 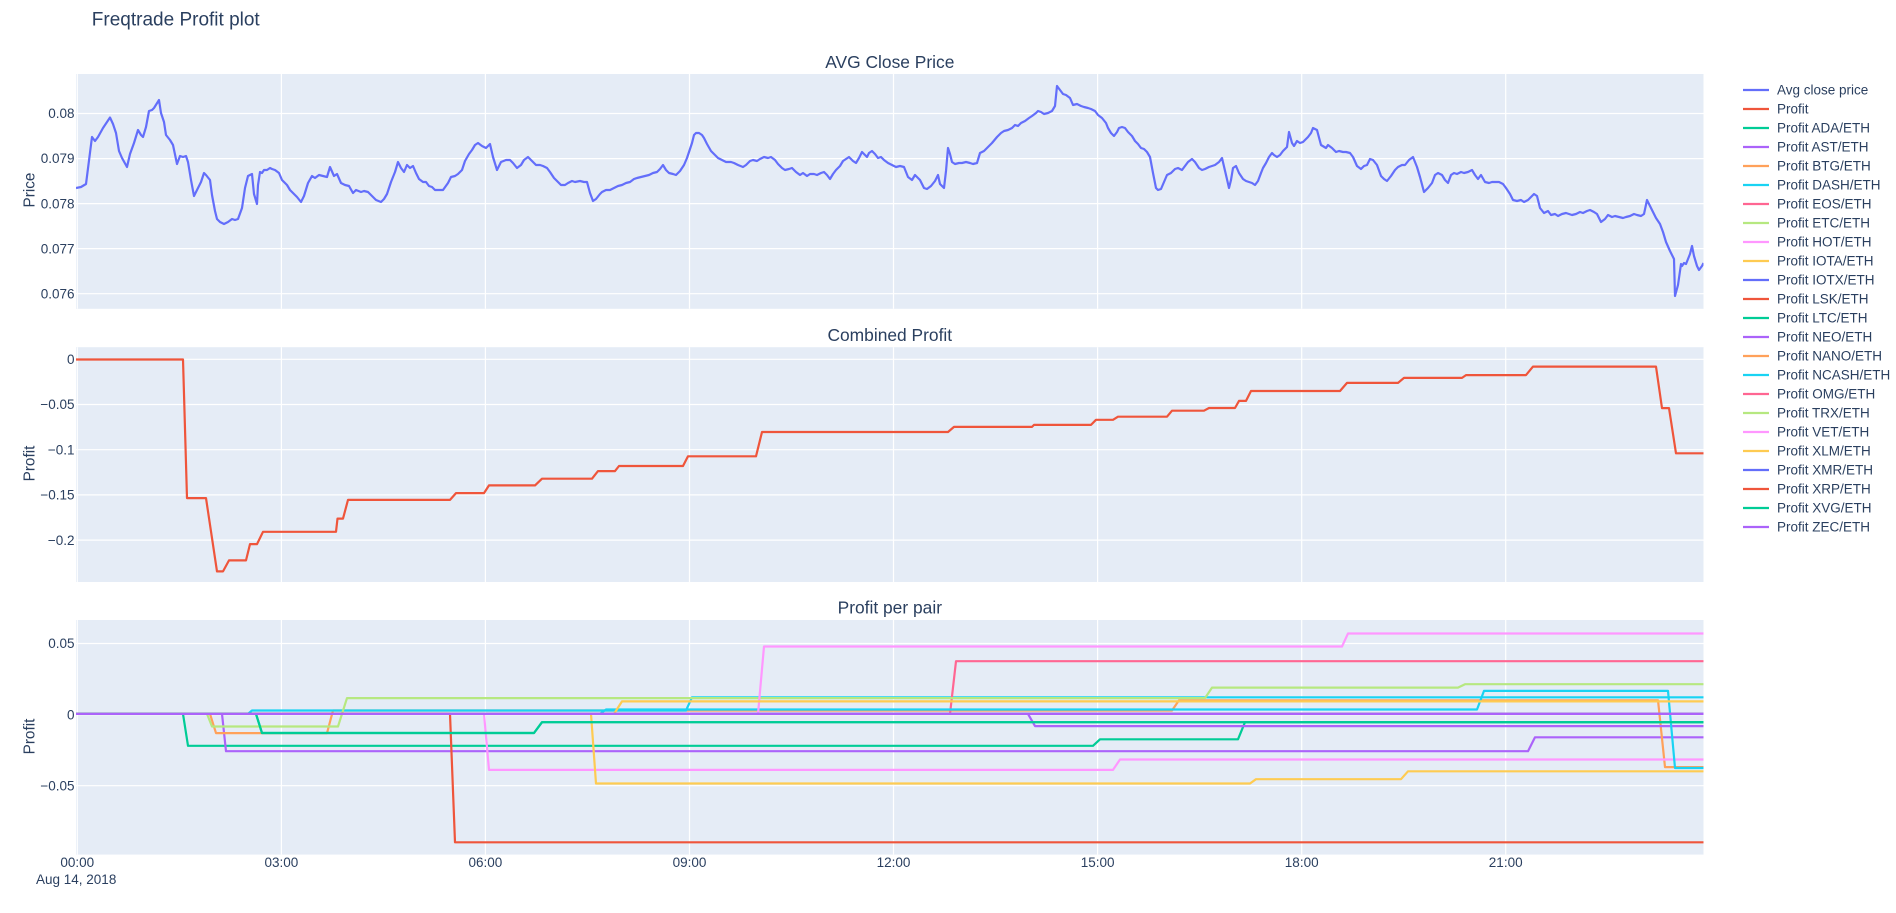 I want to click on svg-text: 0.076, so click(x=58, y=293).